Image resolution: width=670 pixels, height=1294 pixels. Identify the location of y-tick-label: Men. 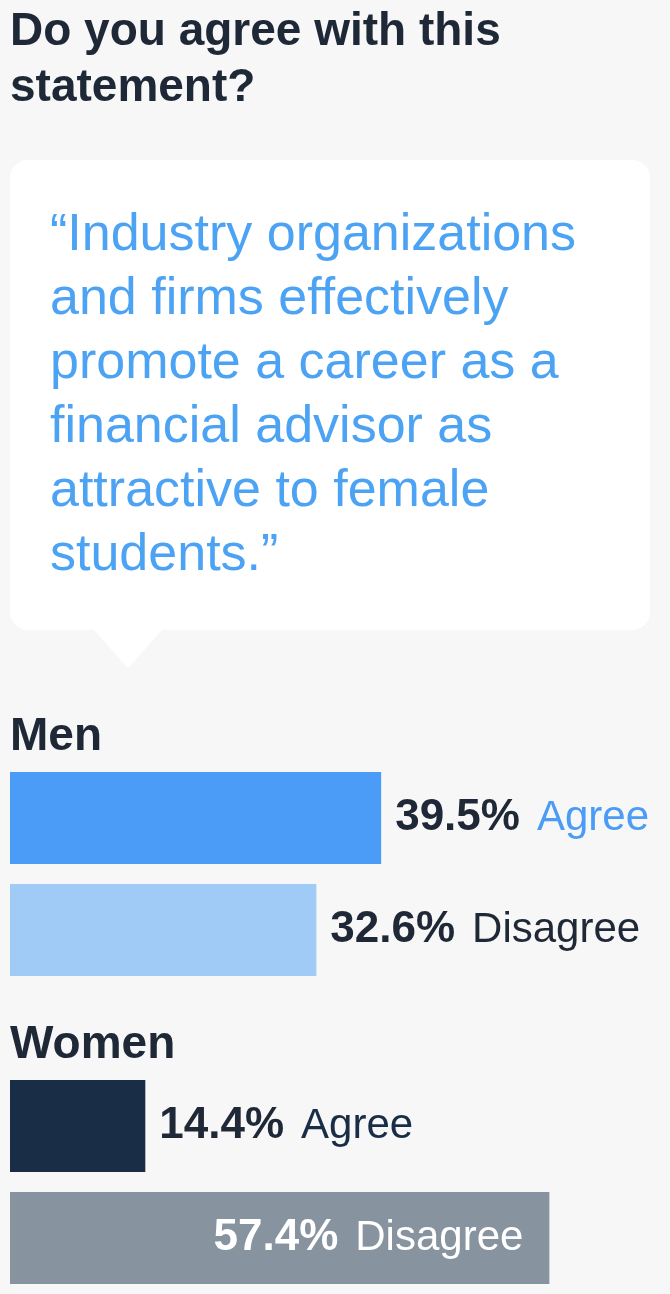
(56, 734).